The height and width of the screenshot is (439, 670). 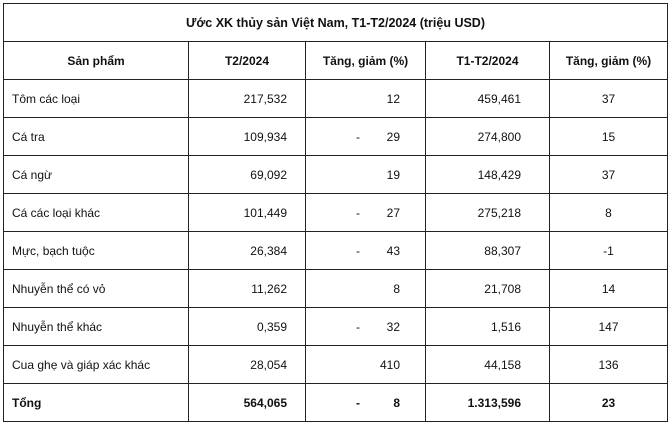 I want to click on feb-change-cell: - 32, so click(x=365, y=326).